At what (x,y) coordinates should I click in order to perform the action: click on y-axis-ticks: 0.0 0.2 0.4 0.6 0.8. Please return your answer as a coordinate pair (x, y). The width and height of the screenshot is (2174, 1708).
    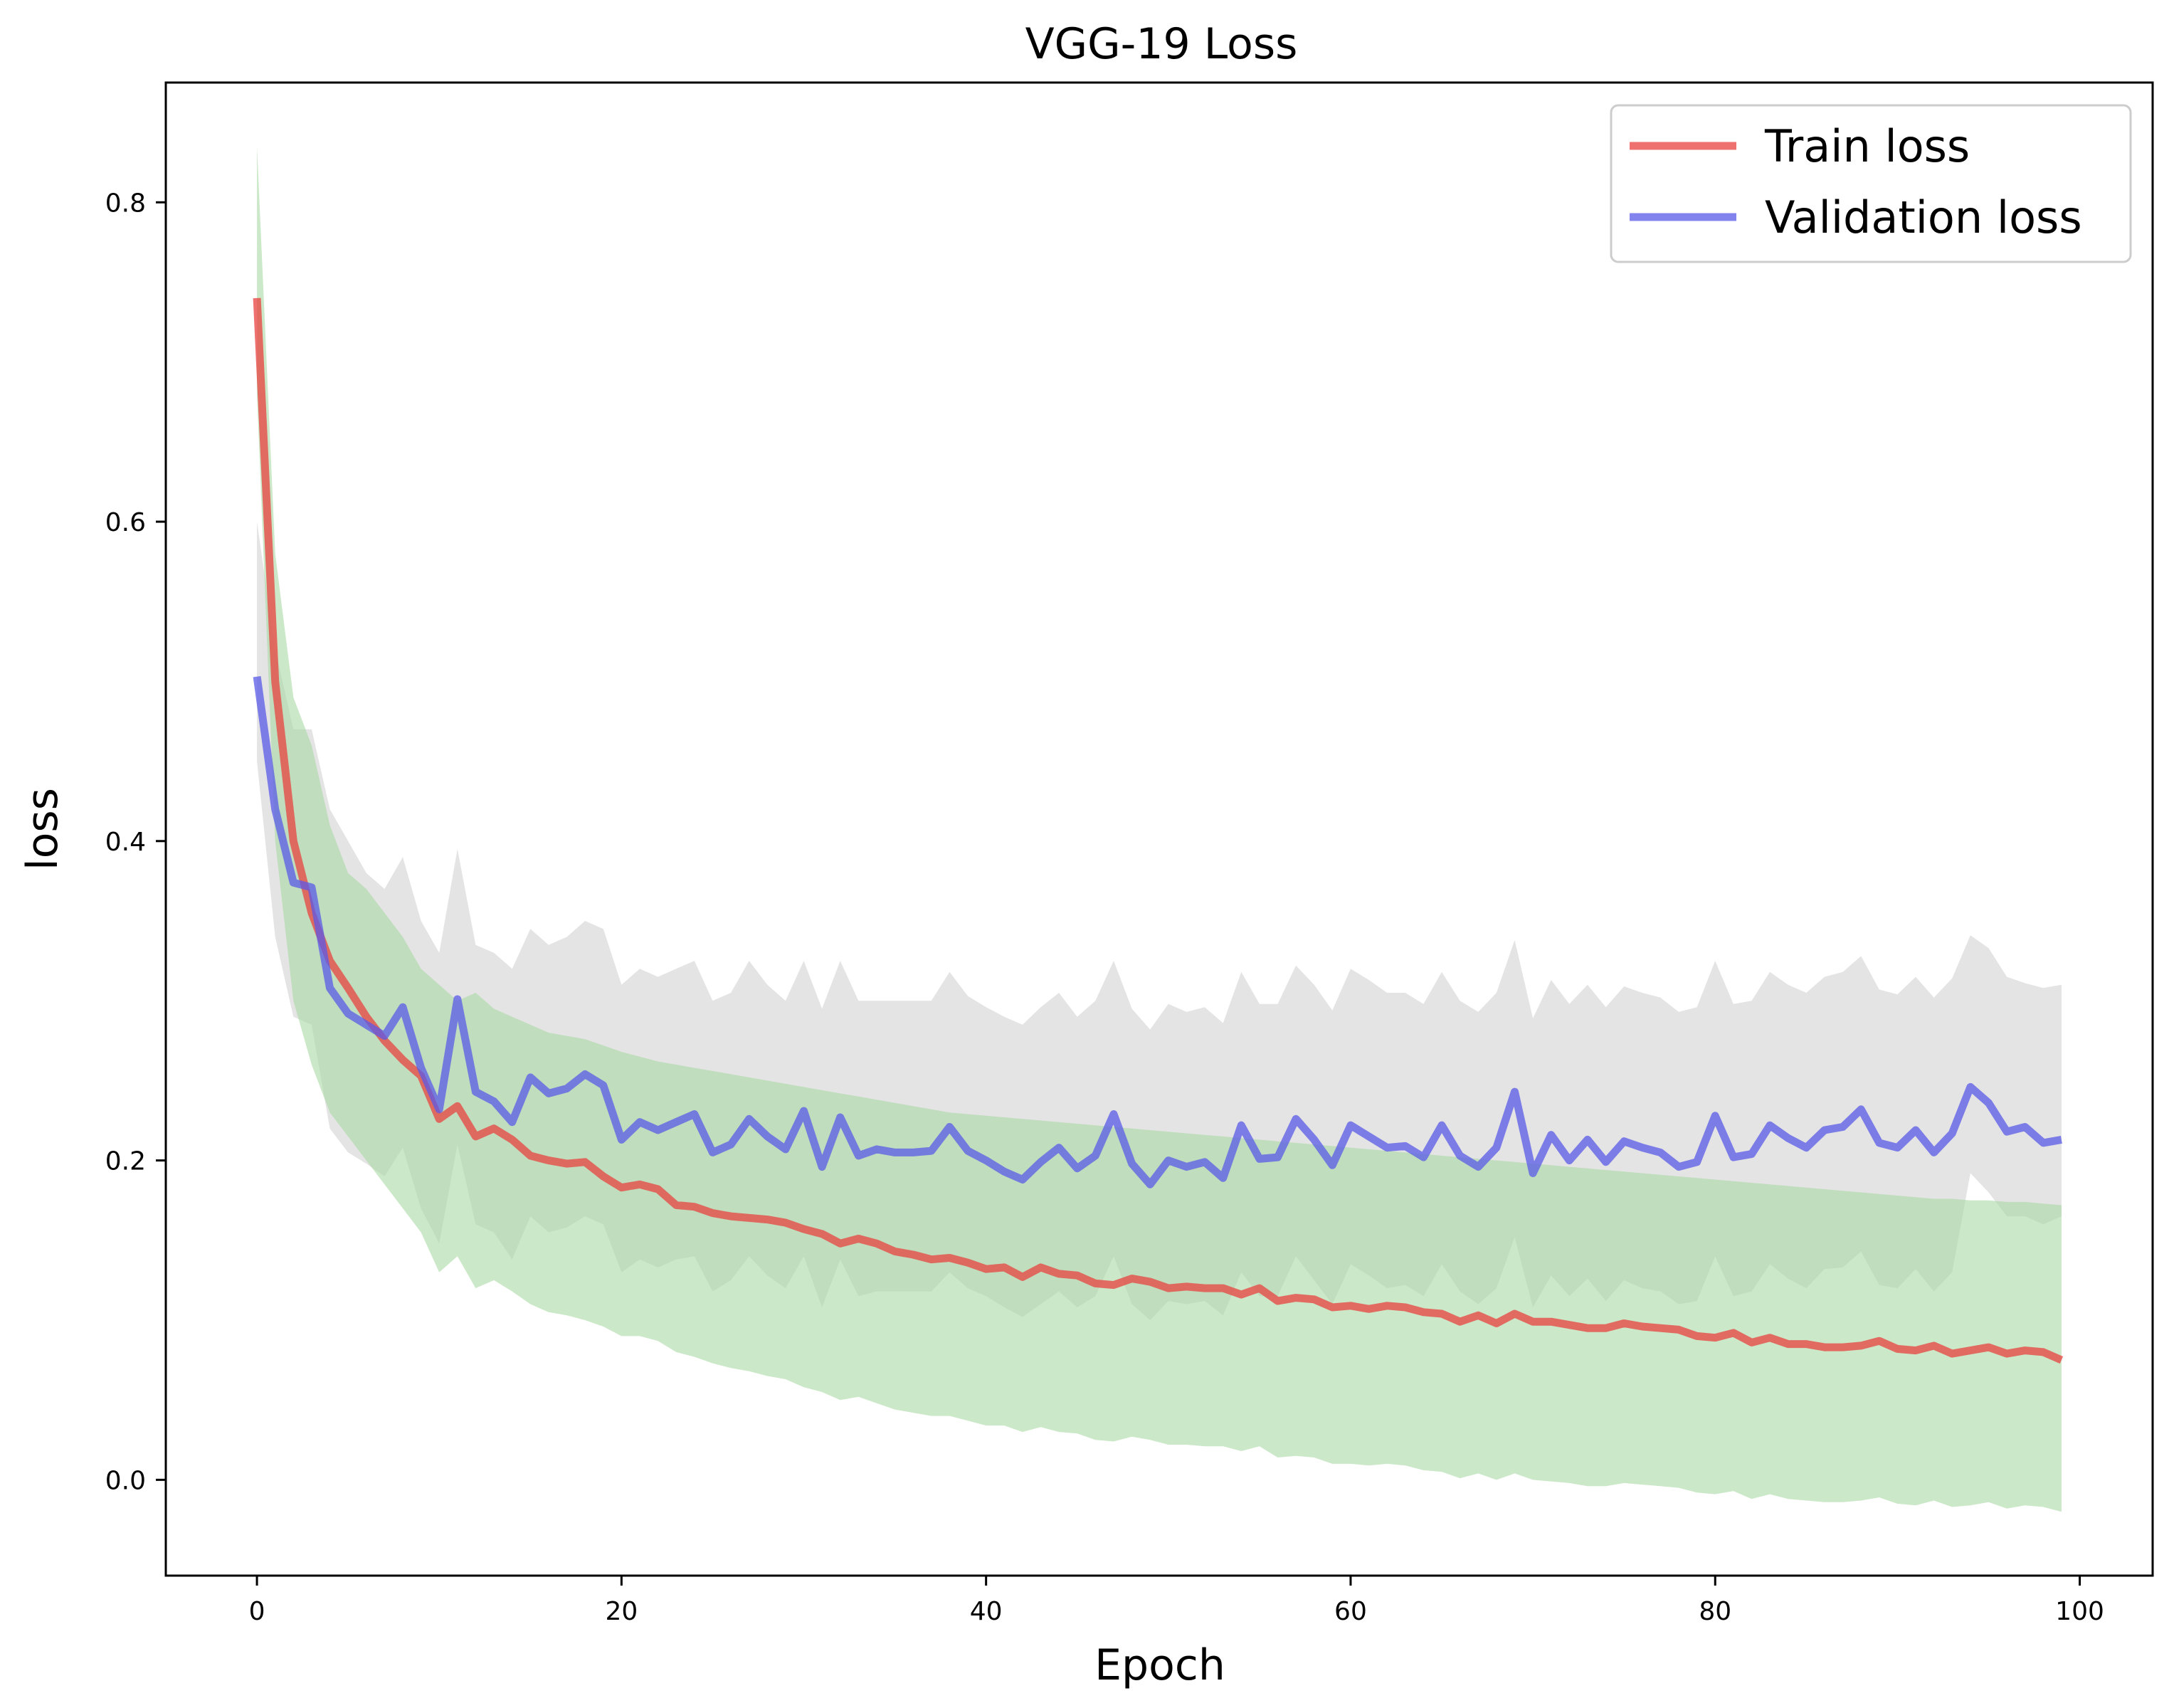
    Looking at the image, I should click on (135, 842).